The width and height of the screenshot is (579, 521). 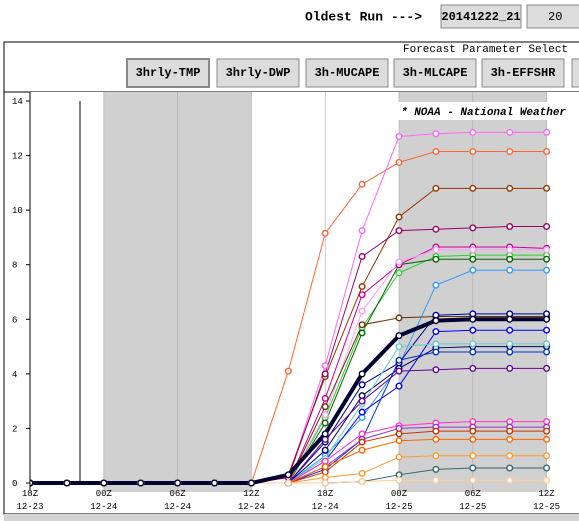 What do you see at coordinates (14, 429) in the screenshot?
I see `y-tick-label: 2` at bounding box center [14, 429].